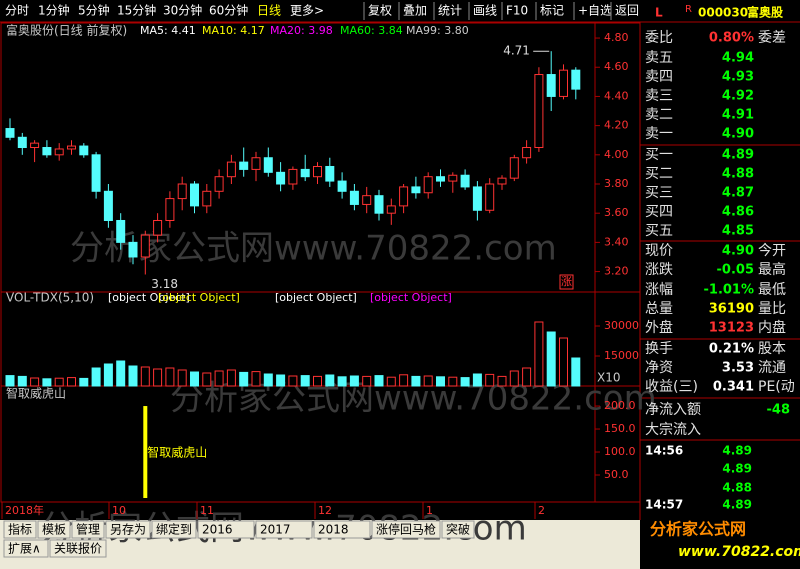 The width and height of the screenshot is (800, 569). I want to click on quote-value: 36190, so click(731, 309).